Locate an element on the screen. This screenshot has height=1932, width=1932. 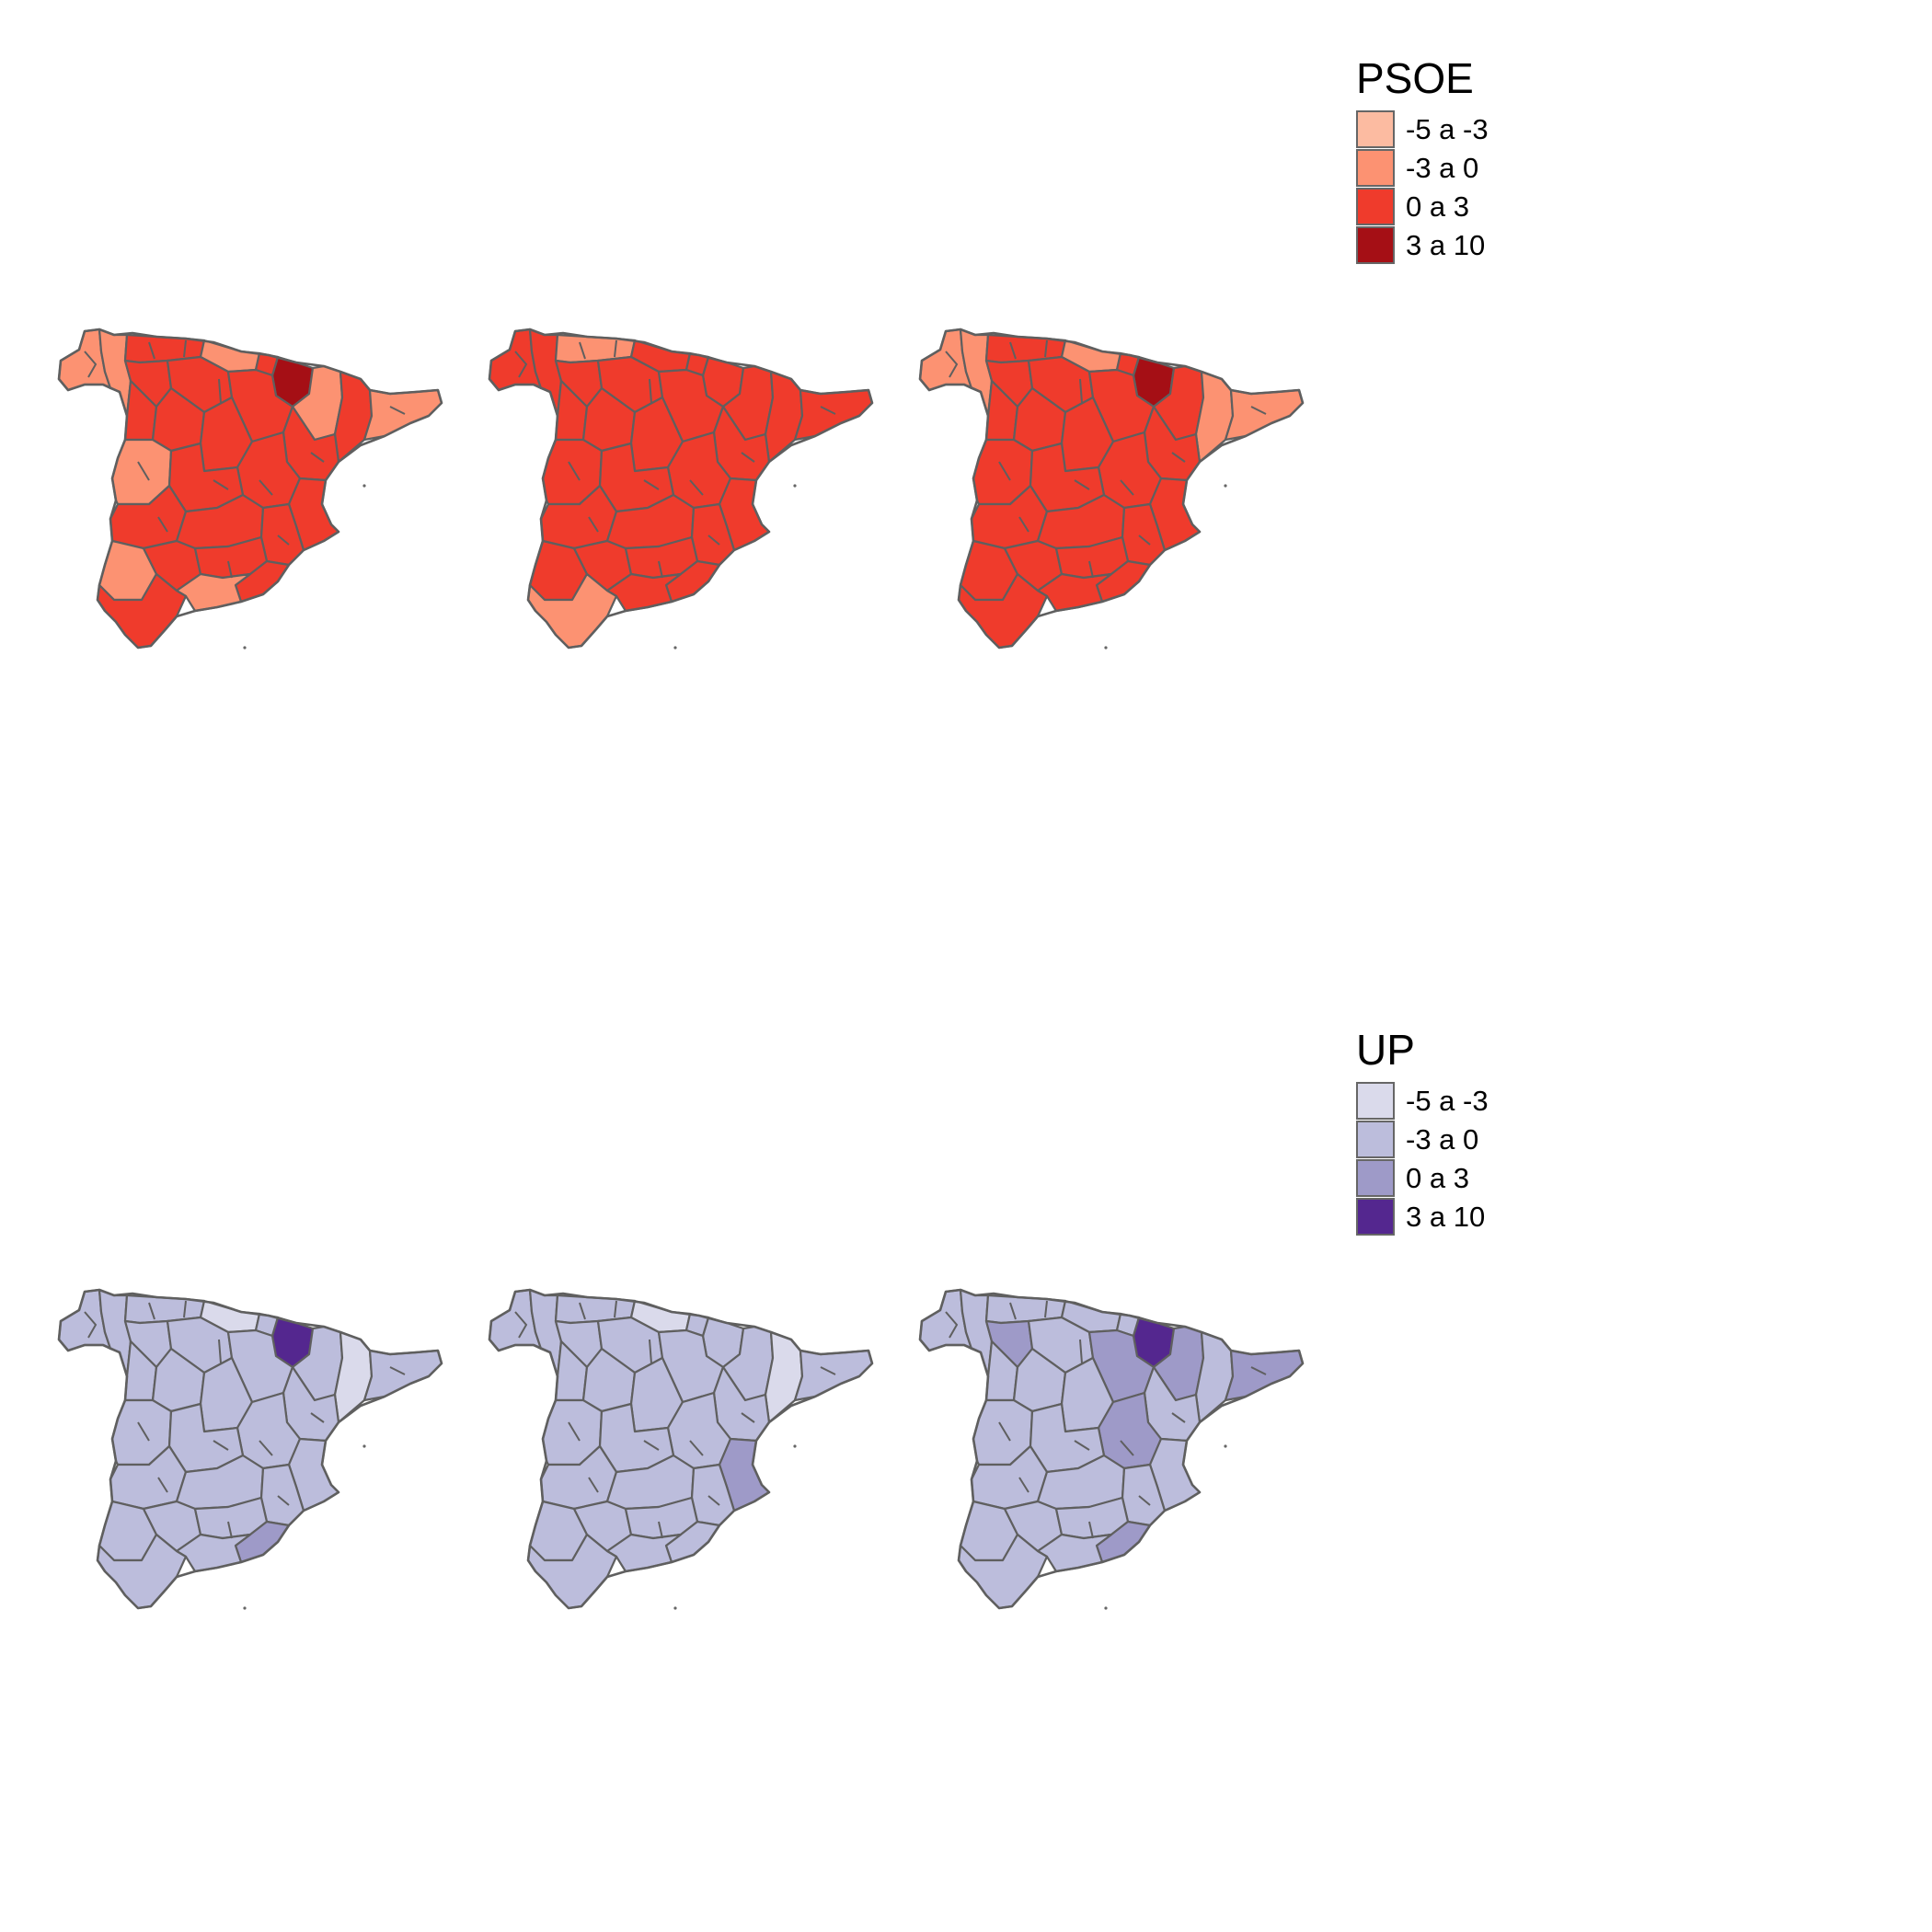
legend-label: -5 a -3 is located at coordinates (1447, 129).